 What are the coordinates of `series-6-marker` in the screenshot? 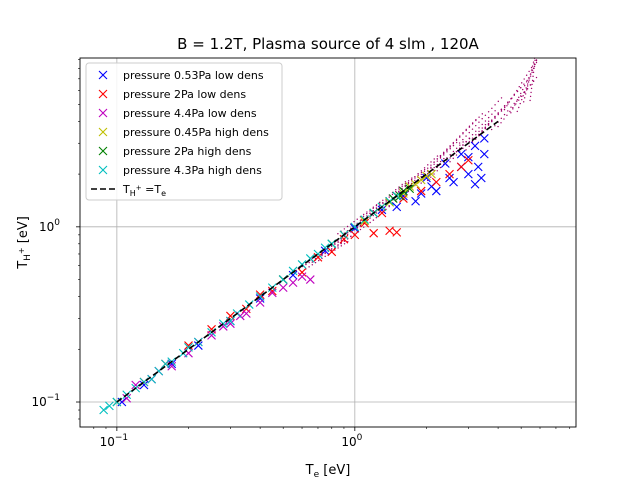 It's located at (104, 410).